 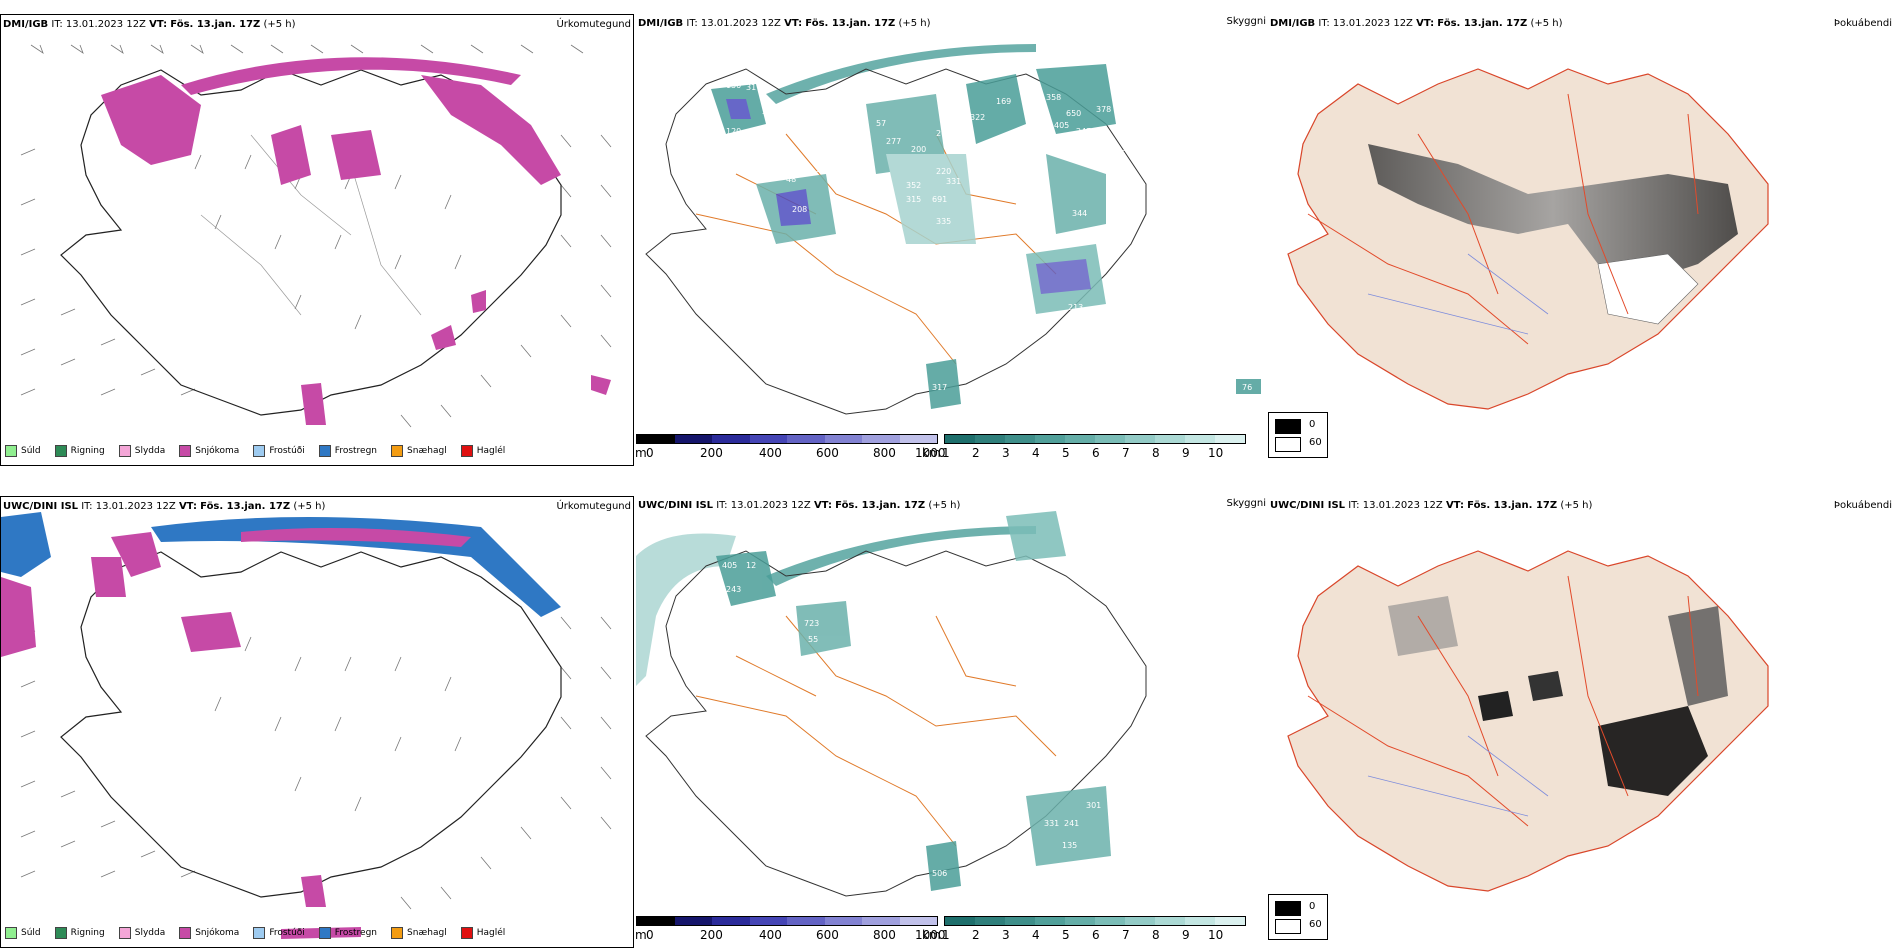 What do you see at coordinates (347, 933) in the screenshot?
I see `legend-item-frostregn: Frostregn` at bounding box center [347, 933].